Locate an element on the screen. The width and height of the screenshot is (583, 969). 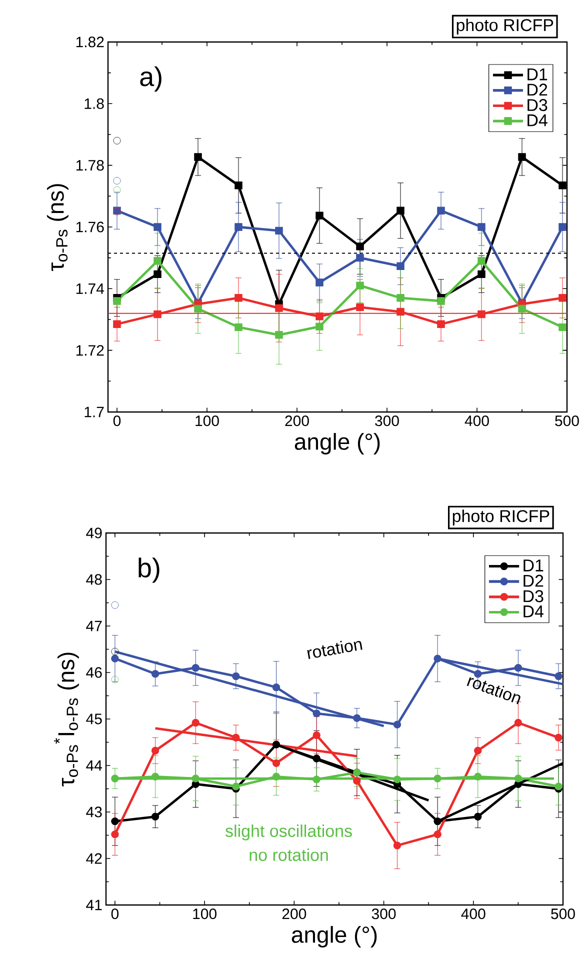
y-tick-label: 42 is located at coordinates (94, 858).